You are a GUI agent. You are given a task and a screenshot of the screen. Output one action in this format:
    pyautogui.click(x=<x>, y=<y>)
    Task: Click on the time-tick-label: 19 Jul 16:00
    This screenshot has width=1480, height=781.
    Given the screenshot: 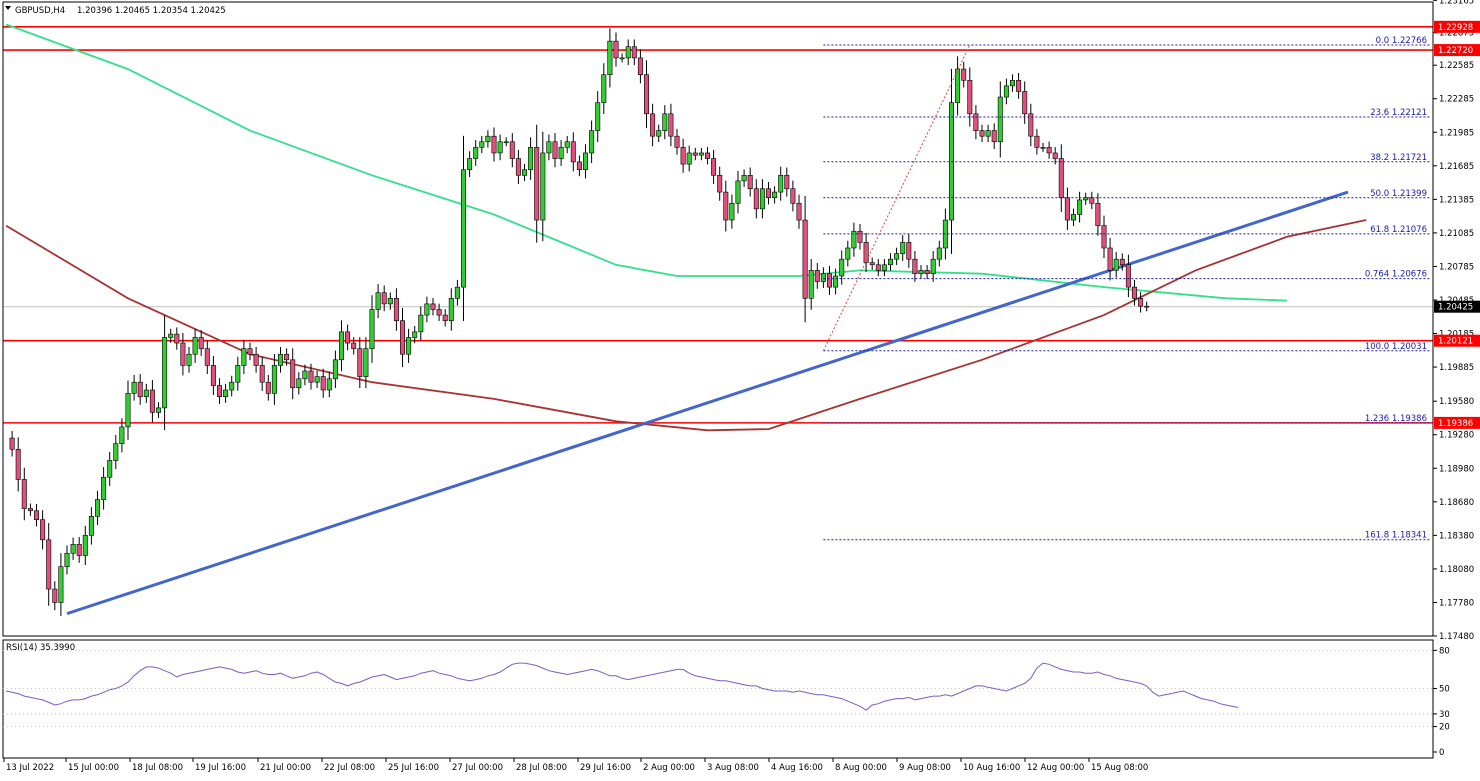 What is the action you would take?
    pyautogui.click(x=220, y=768)
    